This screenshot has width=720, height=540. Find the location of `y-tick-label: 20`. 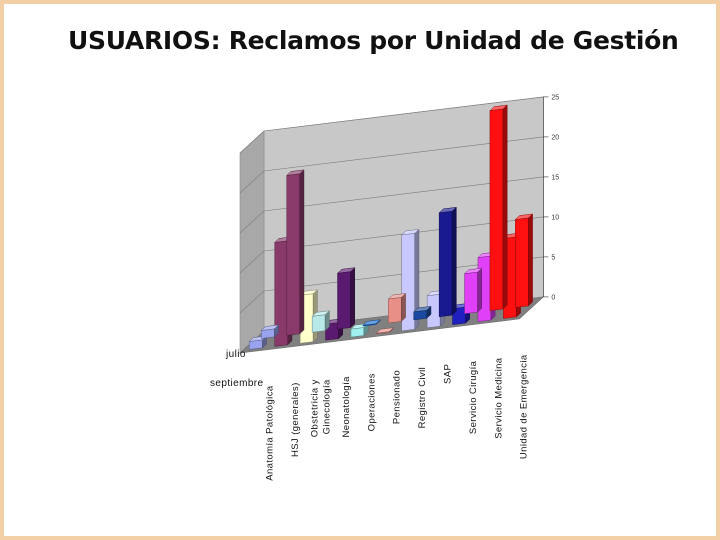

y-tick-label: 20 is located at coordinates (555, 137).